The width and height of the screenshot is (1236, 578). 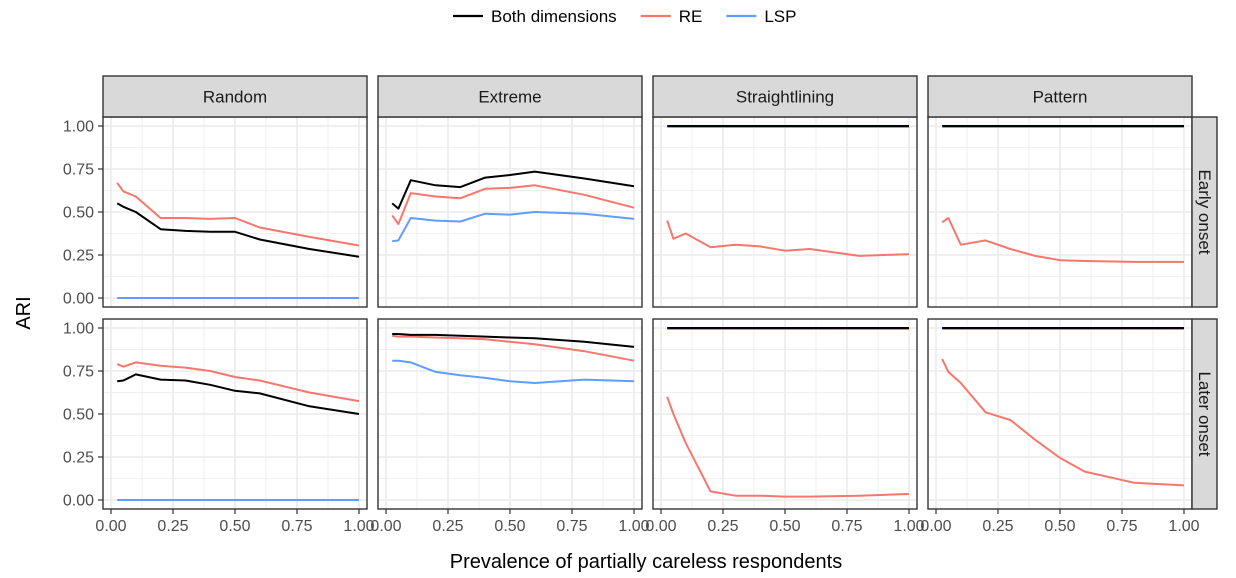 What do you see at coordinates (554, 16) in the screenshot?
I see `legend-label: Both dimensions` at bounding box center [554, 16].